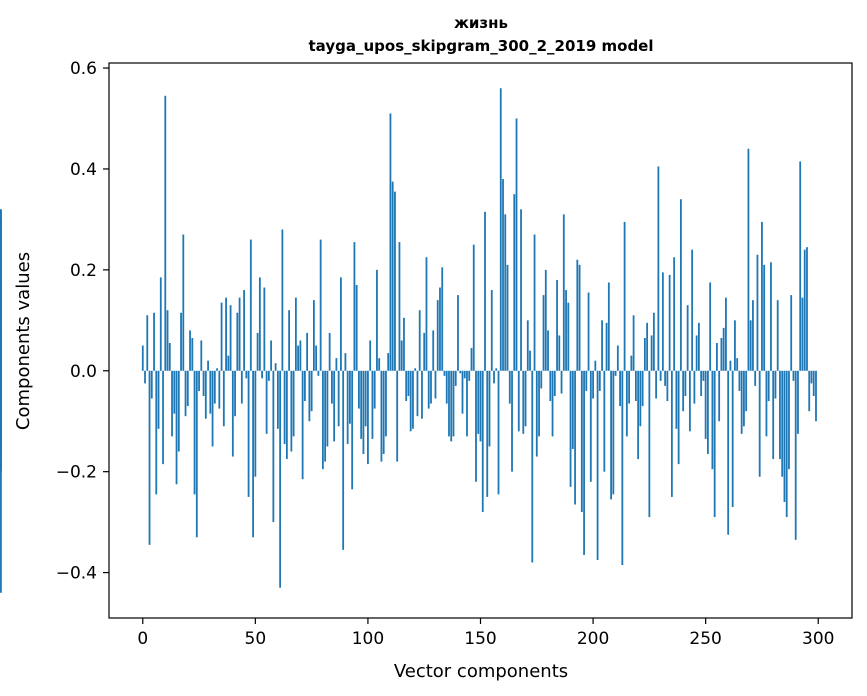 The width and height of the screenshot is (867, 696). What do you see at coordinates (23, 341) in the screenshot?
I see `y-axis-label: Components values` at bounding box center [23, 341].